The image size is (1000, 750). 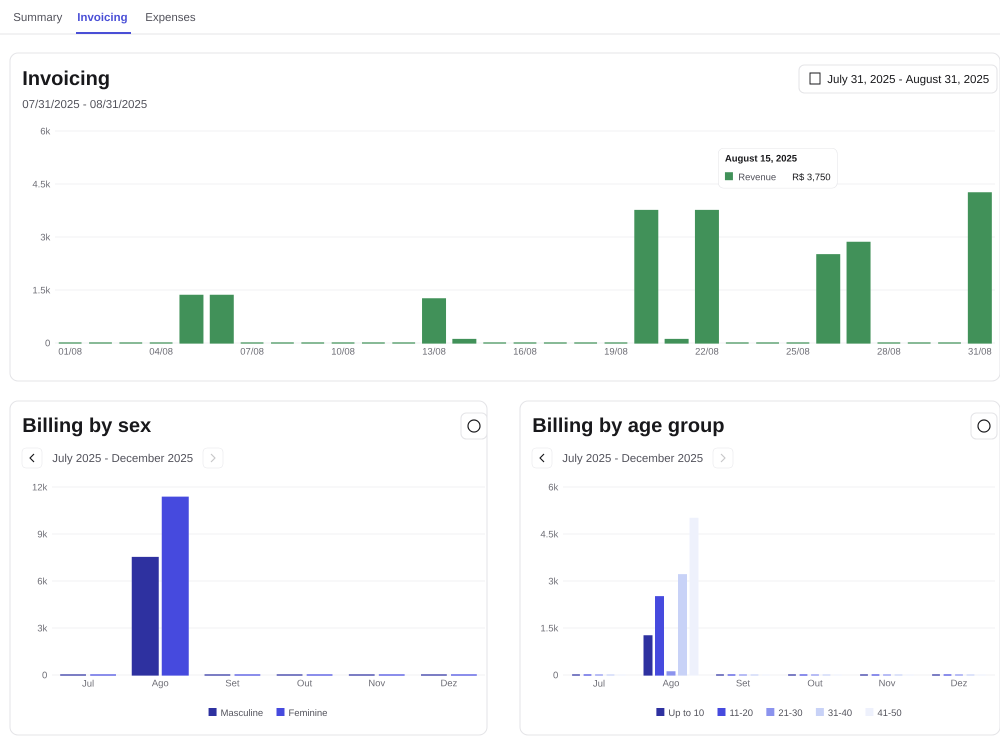 What do you see at coordinates (343, 351) in the screenshot?
I see `x-tick-label: 10/08` at bounding box center [343, 351].